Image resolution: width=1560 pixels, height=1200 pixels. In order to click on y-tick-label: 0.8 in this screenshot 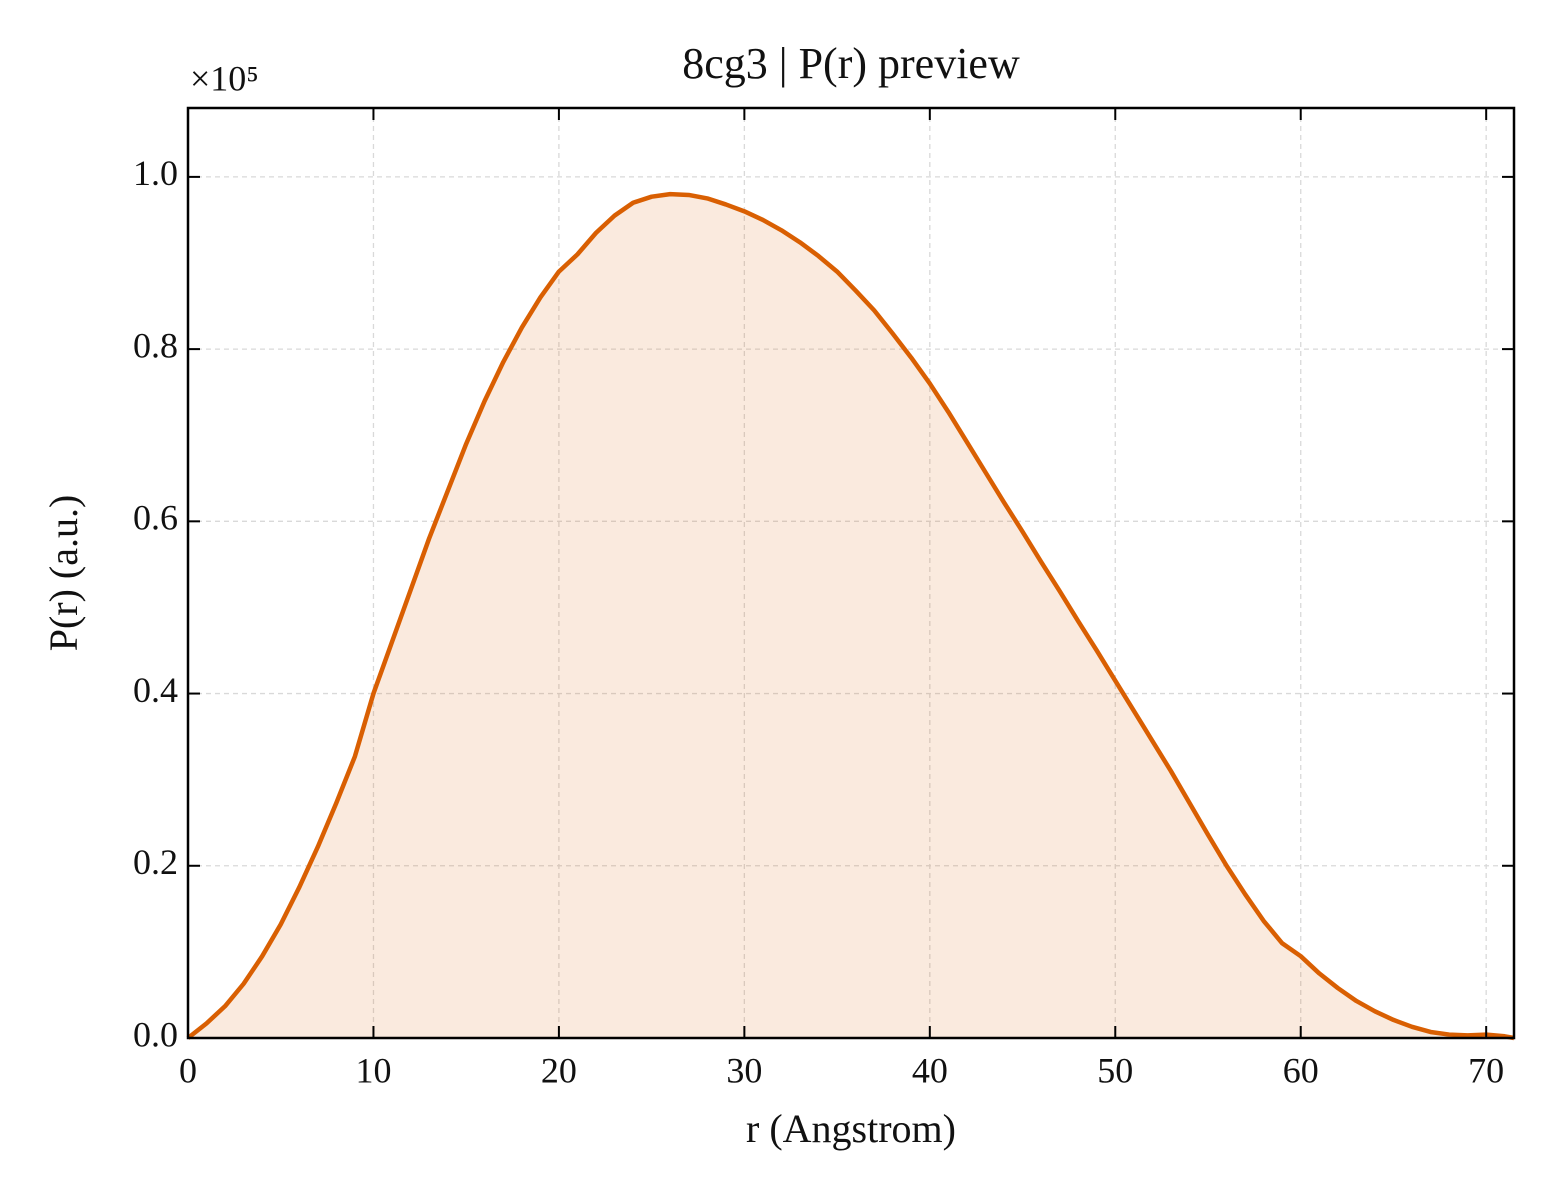, I will do `click(155, 345)`.